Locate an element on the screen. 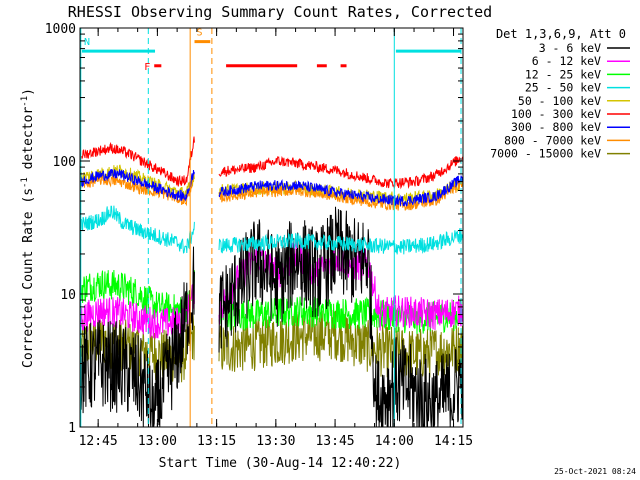 This screenshot has width=640, height=480. x-tick-label: 12:45 is located at coordinates (98, 441).